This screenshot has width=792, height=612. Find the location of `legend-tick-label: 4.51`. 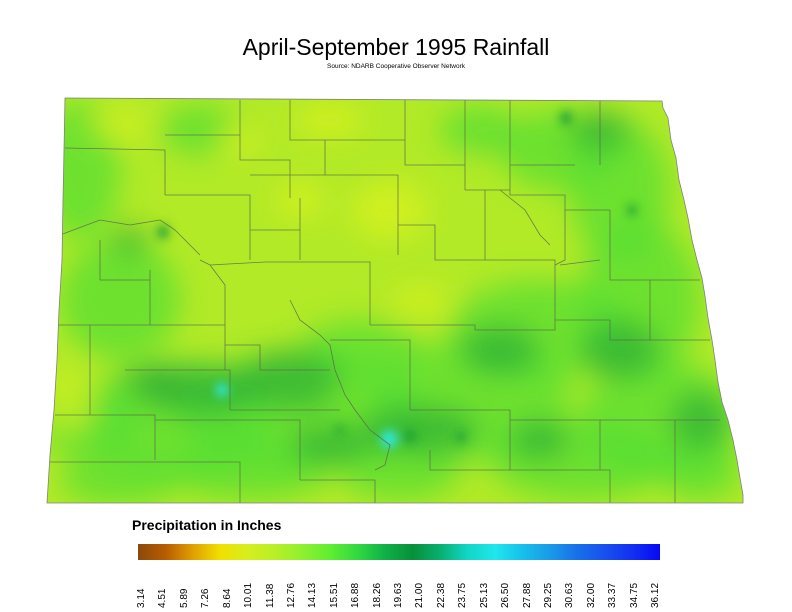

legend-tick-label: 4.51 is located at coordinates (163, 598).